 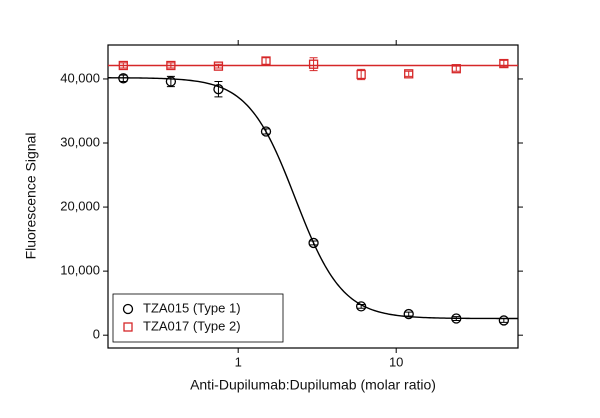 What do you see at coordinates (238, 361) in the screenshot?
I see `x-tick-label: 1` at bounding box center [238, 361].